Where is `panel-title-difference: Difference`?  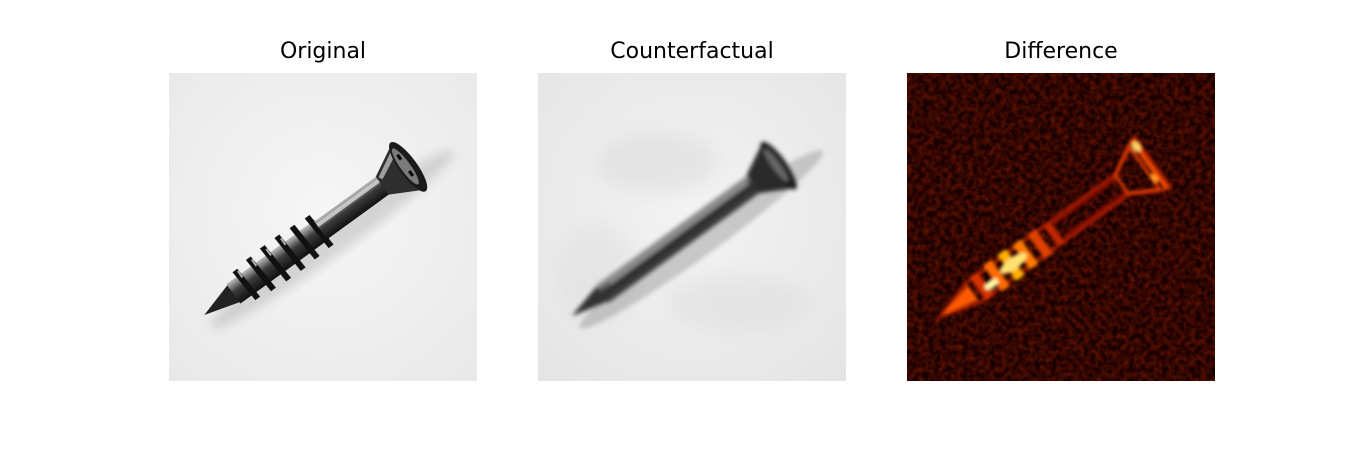
panel-title-difference: Difference is located at coordinates (1061, 51).